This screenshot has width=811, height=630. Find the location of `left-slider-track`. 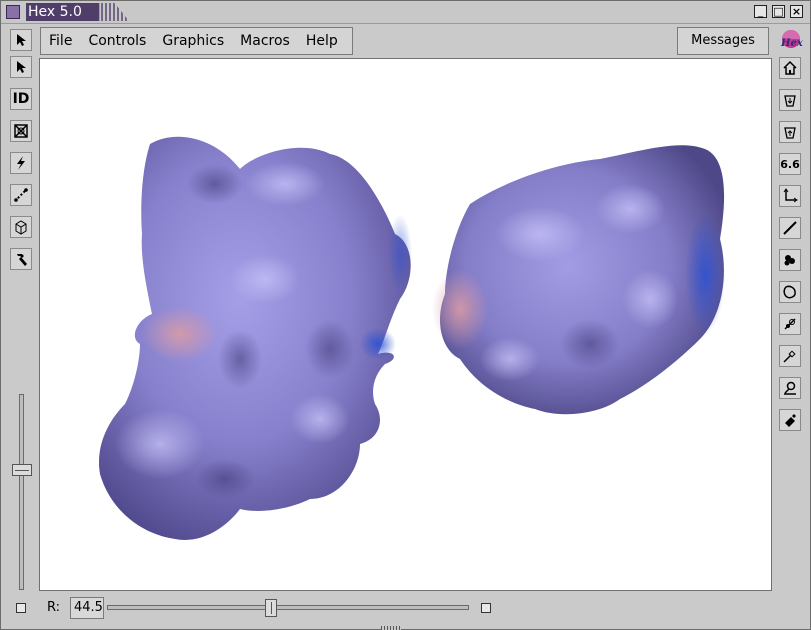

left-slider-track is located at coordinates (21, 492).